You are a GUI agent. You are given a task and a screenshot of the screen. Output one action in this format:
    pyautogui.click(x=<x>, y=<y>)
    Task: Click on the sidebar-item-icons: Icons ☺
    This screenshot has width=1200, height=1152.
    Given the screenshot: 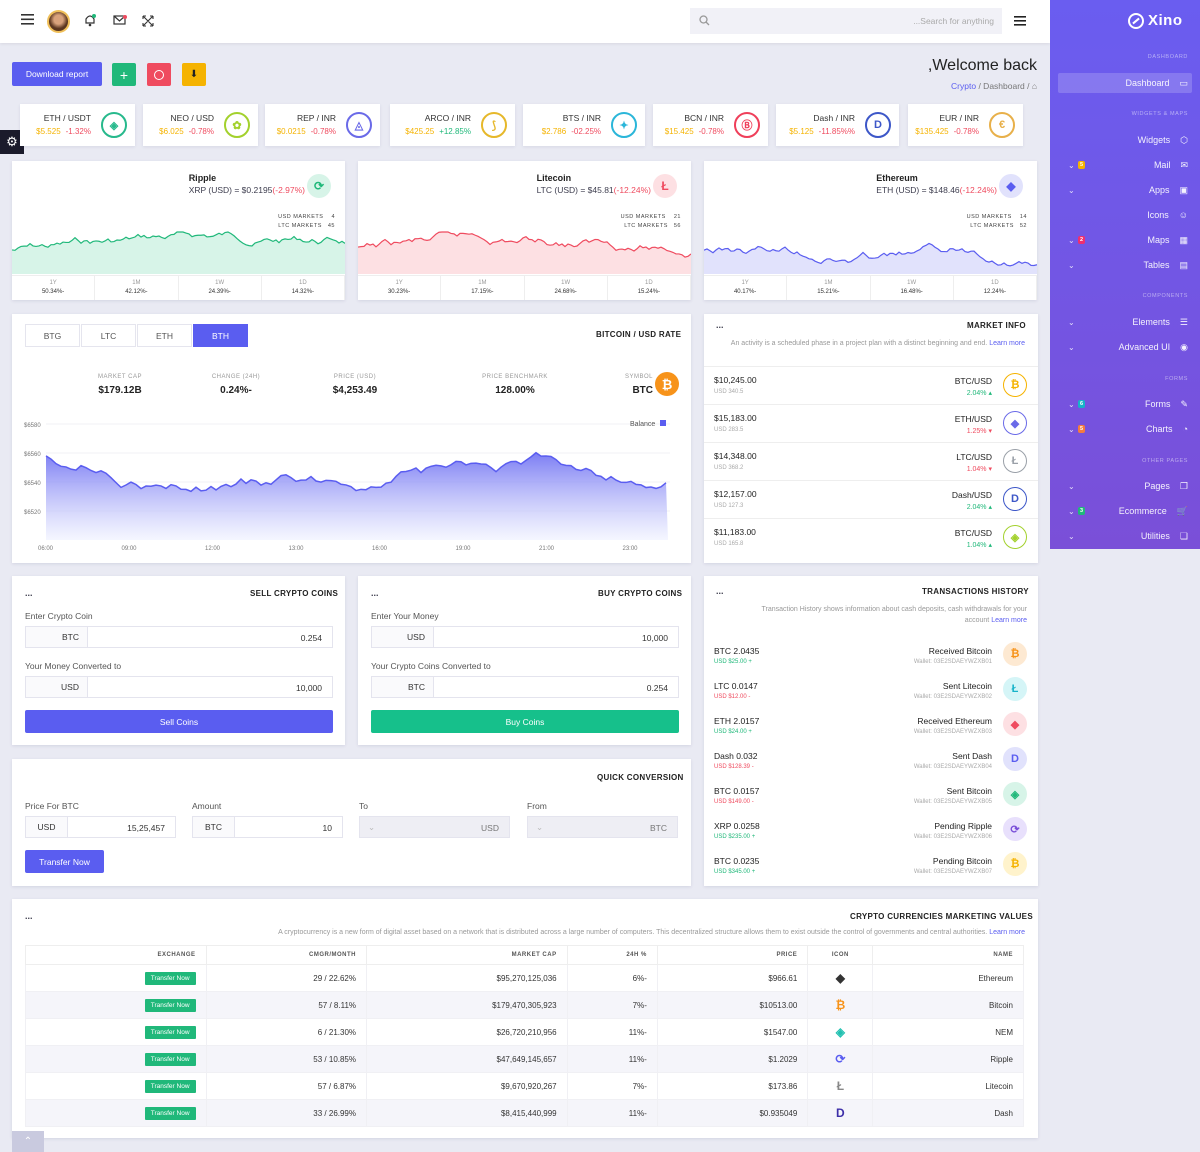 What is the action you would take?
    pyautogui.click(x=1125, y=215)
    